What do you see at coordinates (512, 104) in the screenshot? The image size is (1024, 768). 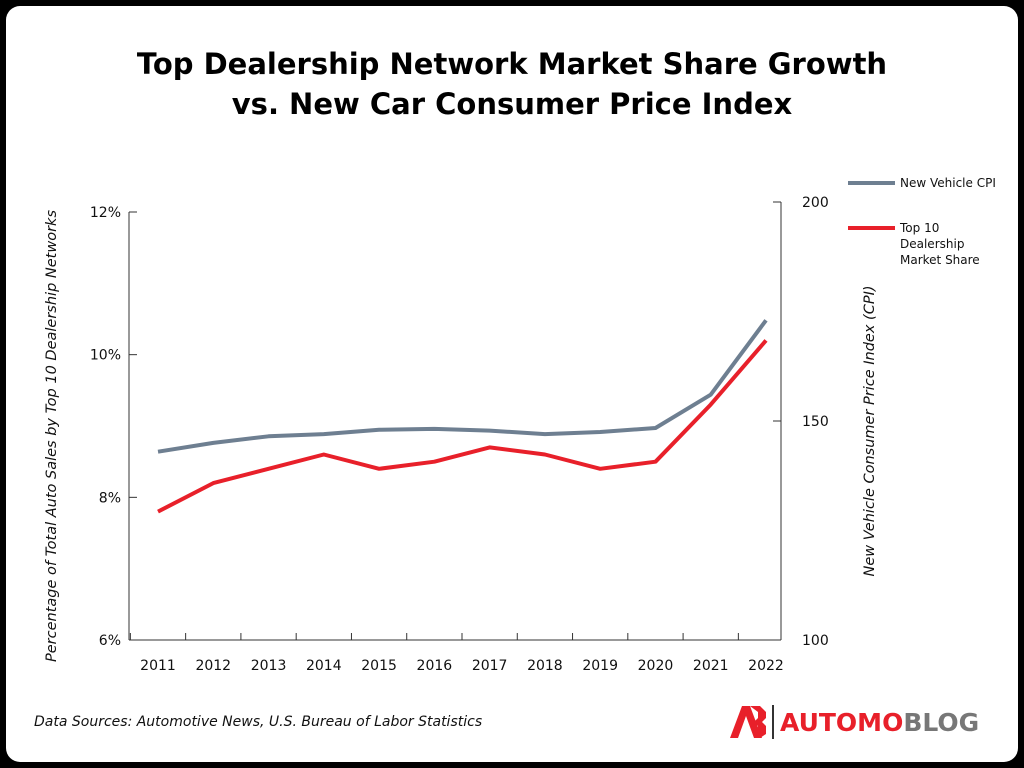 I see `chart-title-line2: vs. New Car Consumer Price Index` at bounding box center [512, 104].